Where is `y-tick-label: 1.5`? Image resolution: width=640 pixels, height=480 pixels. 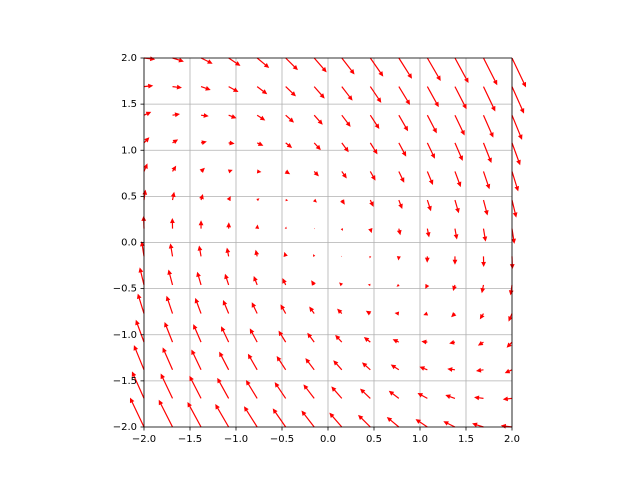 y-tick-label: 1.5 is located at coordinates (129, 104).